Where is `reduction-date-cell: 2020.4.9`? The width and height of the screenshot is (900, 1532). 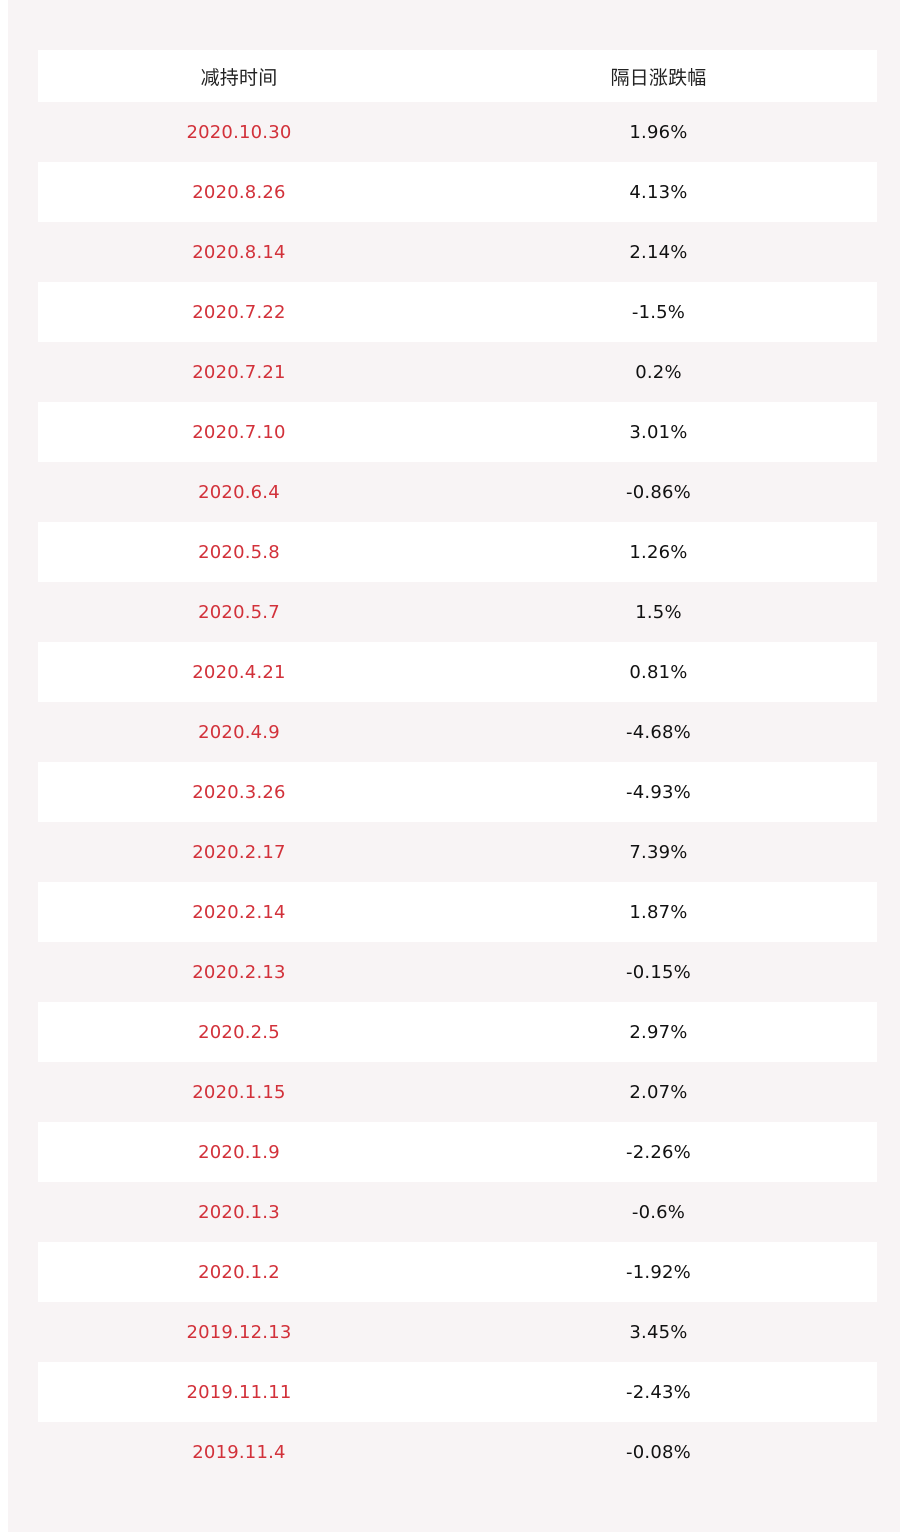 reduction-date-cell: 2020.4.9 is located at coordinates (239, 732).